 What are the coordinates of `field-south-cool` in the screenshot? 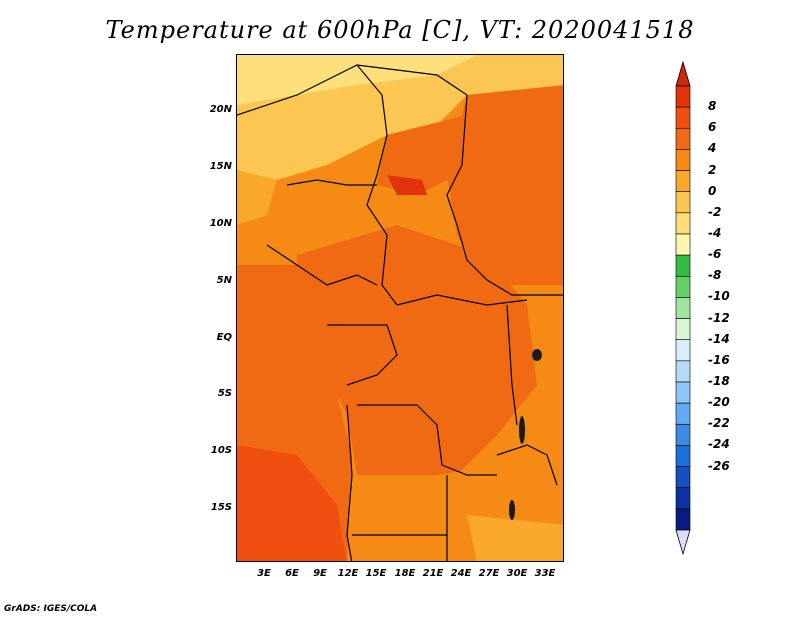 It's located at (515, 538).